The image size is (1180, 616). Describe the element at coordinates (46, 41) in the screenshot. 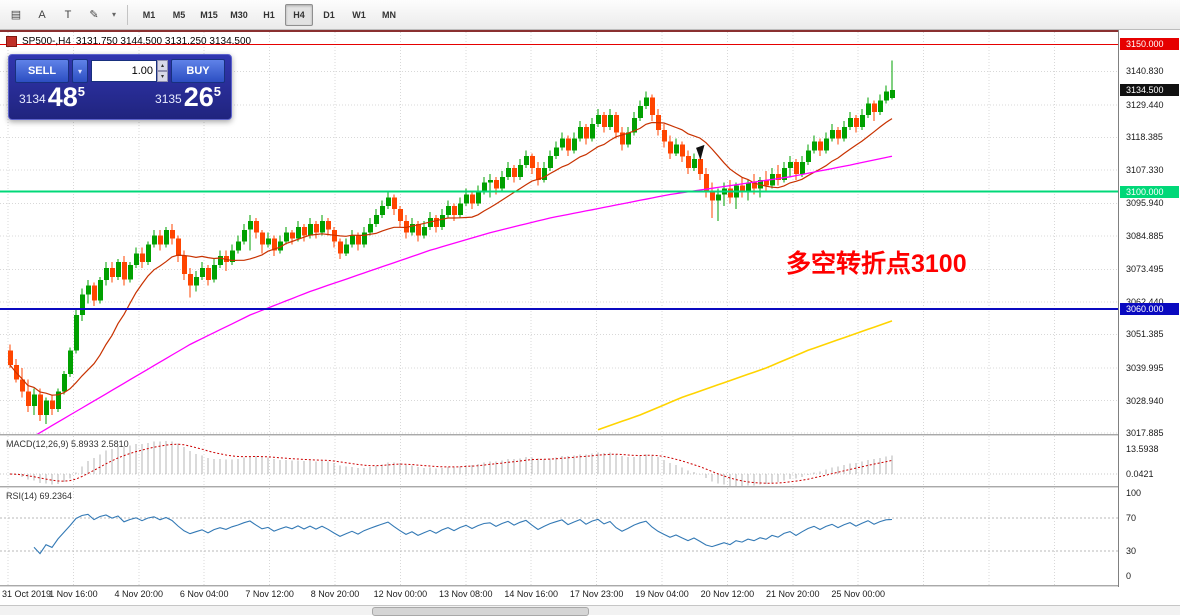

I see `symbol-label: SP500-,H4` at that location.